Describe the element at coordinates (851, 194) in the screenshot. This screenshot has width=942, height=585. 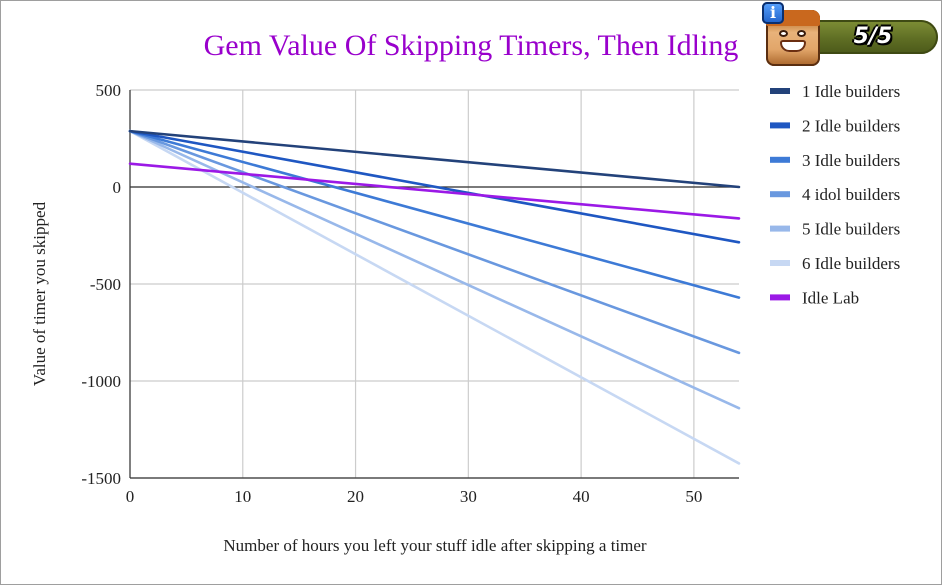
I see `legend-label: 4 idol builders` at that location.